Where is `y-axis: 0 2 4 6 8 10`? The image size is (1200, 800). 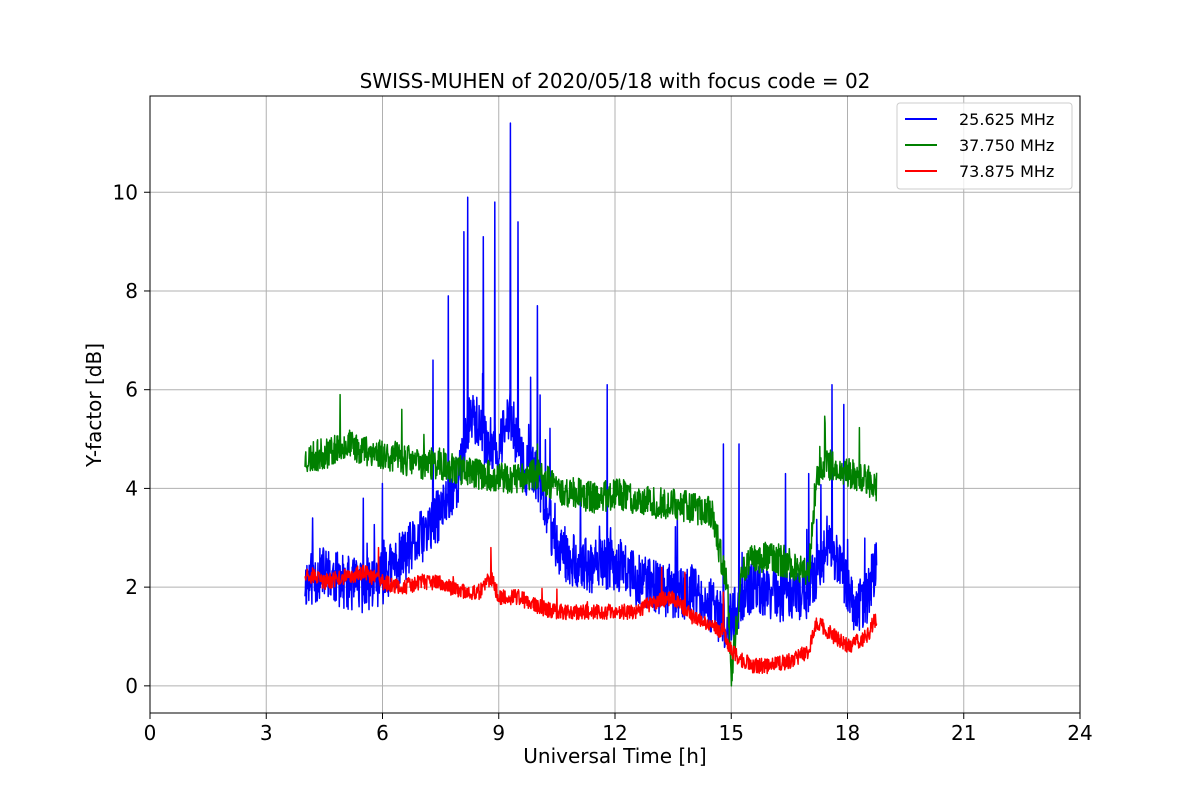
y-axis: 0 2 4 6 8 10 is located at coordinates (131, 439).